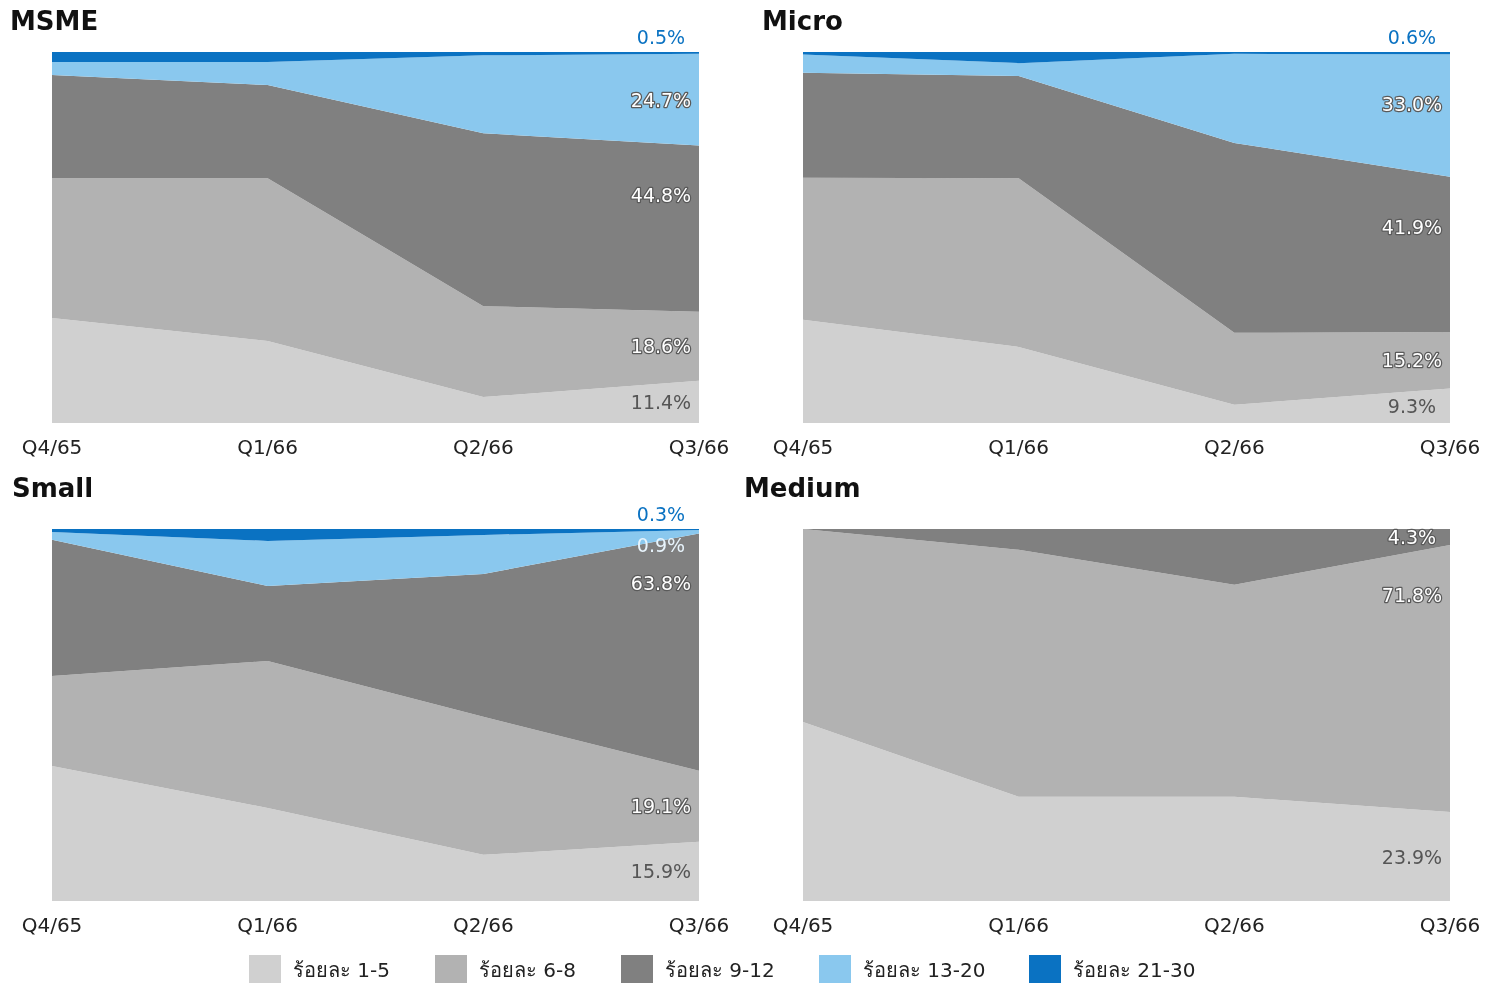  I want to click on chart-title: Small, so click(53, 488).